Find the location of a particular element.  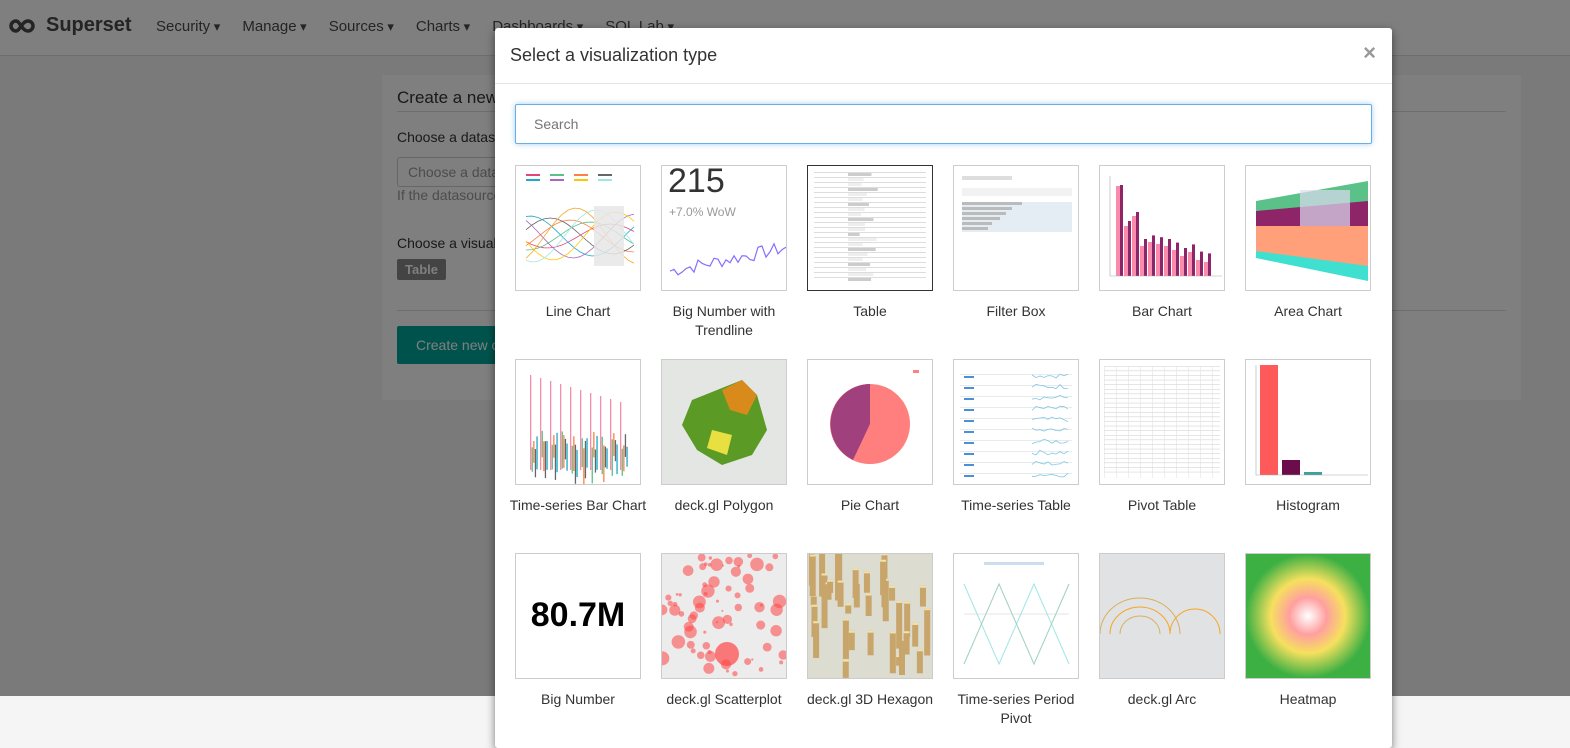

viz-label: Heatmap is located at coordinates (1308, 699).